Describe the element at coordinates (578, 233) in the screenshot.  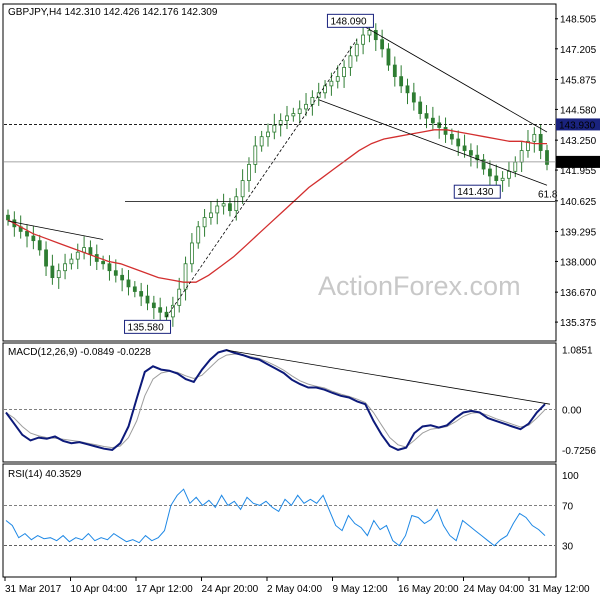
I see `price-y-tick-label: 139.295` at that location.